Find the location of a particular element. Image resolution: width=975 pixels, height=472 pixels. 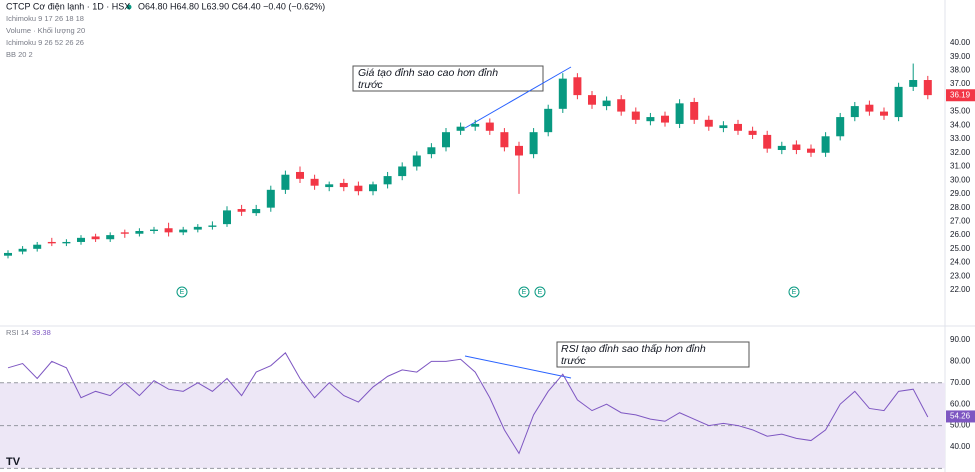

y-tick-label: 39.00 is located at coordinates (960, 56).